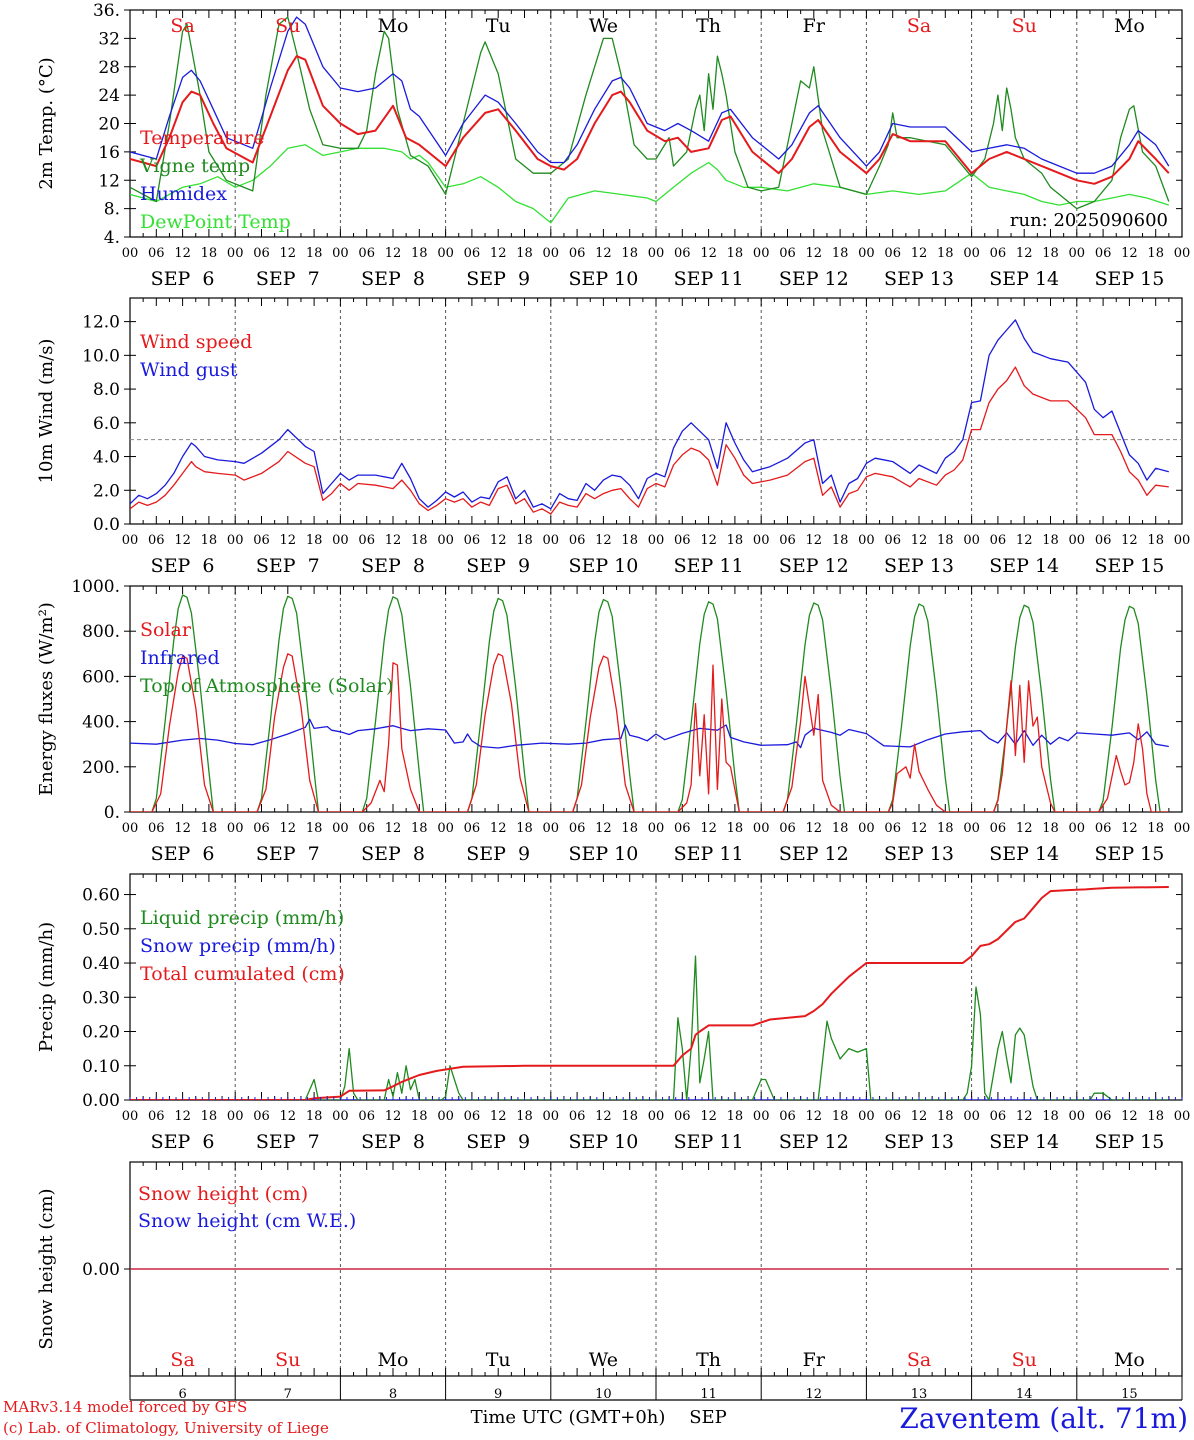 The width and height of the screenshot is (1194, 1440). I want to click on y-axis-label: 10m Wind (m/s), so click(46, 411).